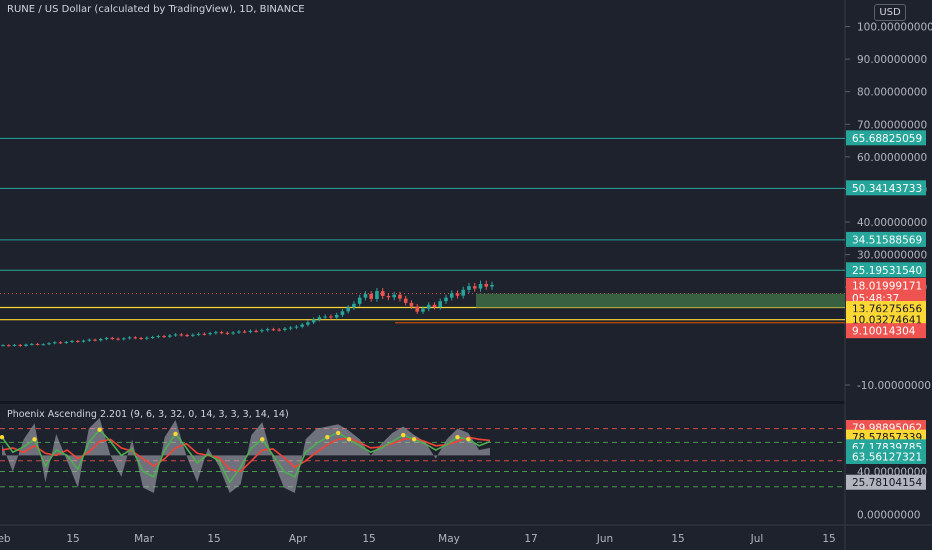 The image size is (932, 550). What do you see at coordinates (892, 158) in the screenshot?
I see `y-tick-label: 60.00000000` at bounding box center [892, 158].